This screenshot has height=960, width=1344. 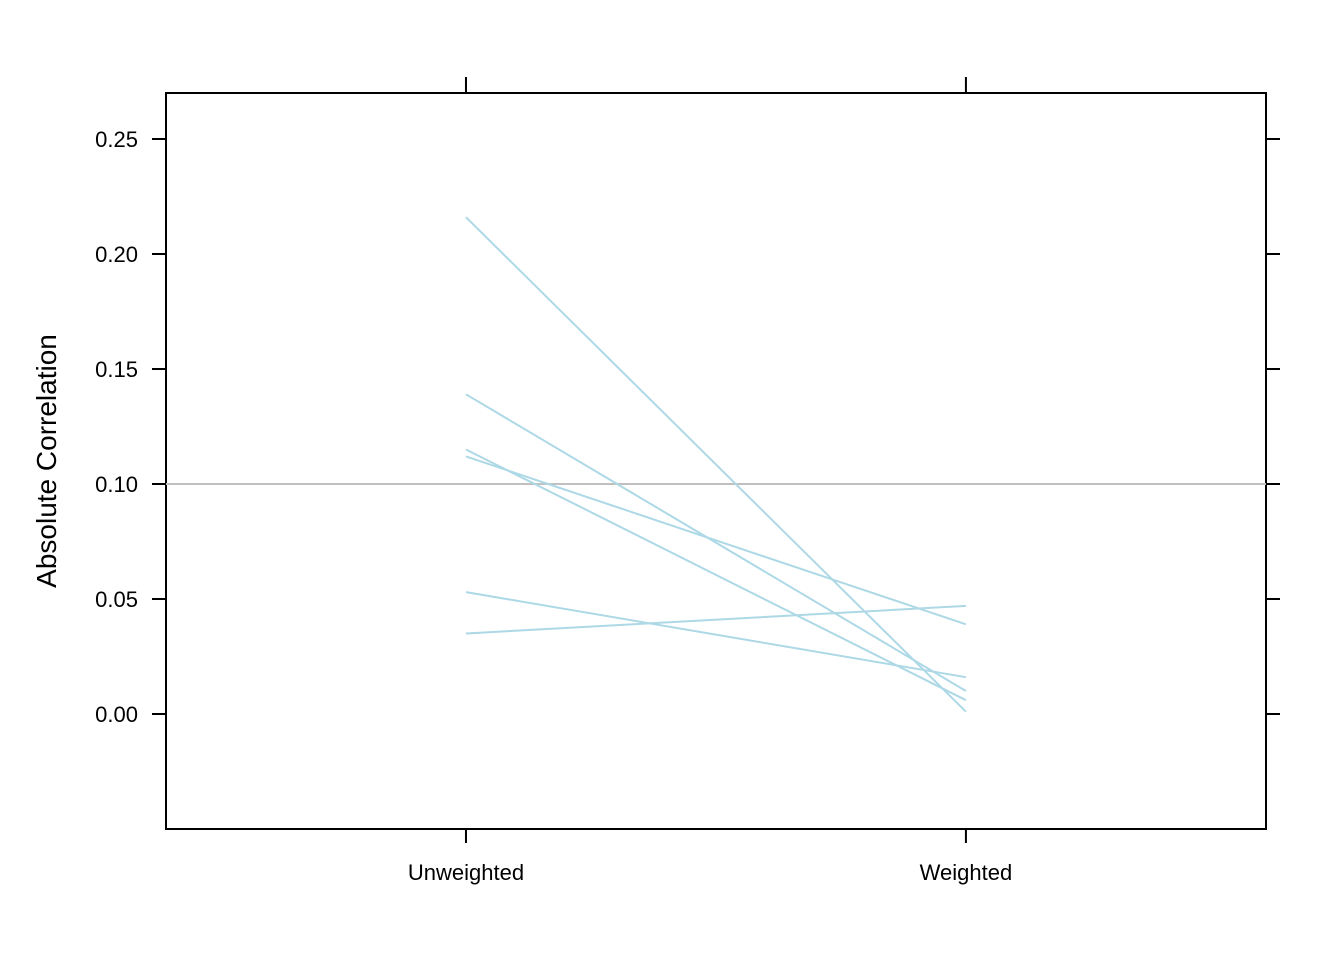 I want to click on y-tick-label: 0.00, so click(x=116, y=714).